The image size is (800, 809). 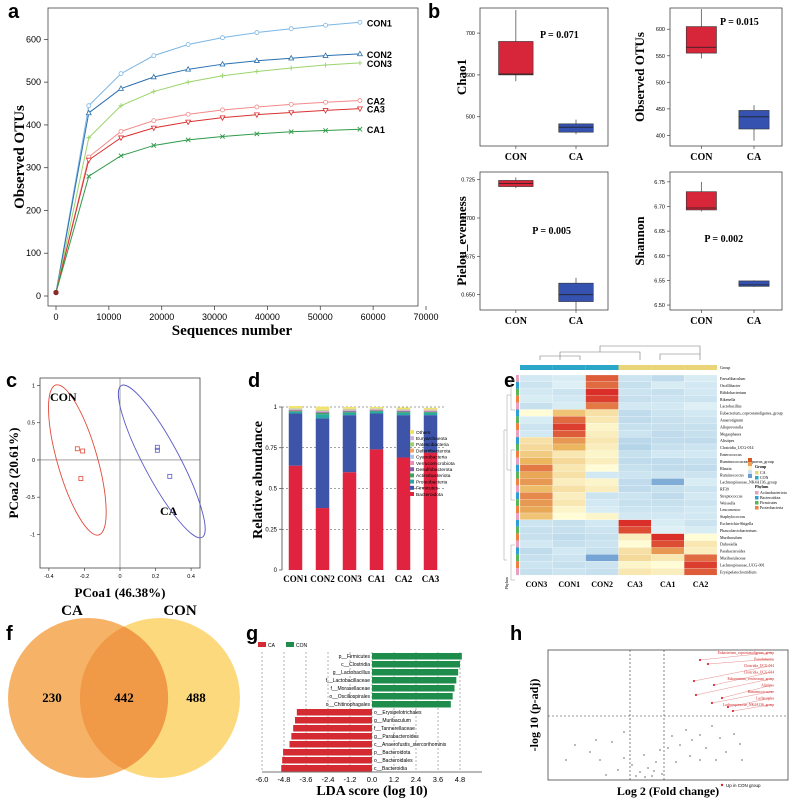 What do you see at coordinates (208, 197) in the screenshot?
I see `rarefaction-line-CA2` at bounding box center [208, 197].